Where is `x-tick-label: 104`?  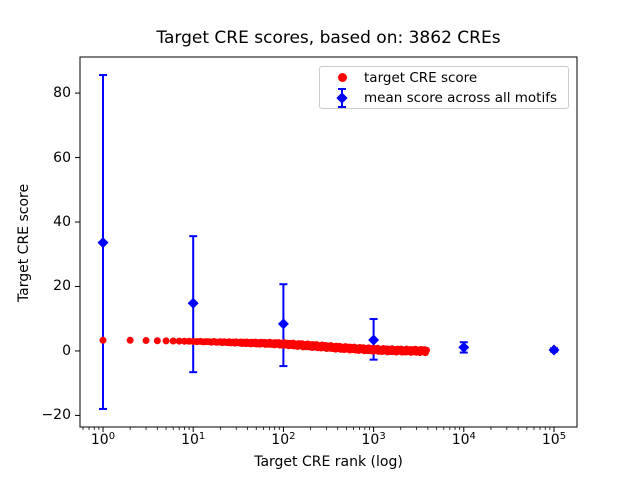 x-tick-label: 104 is located at coordinates (463, 439).